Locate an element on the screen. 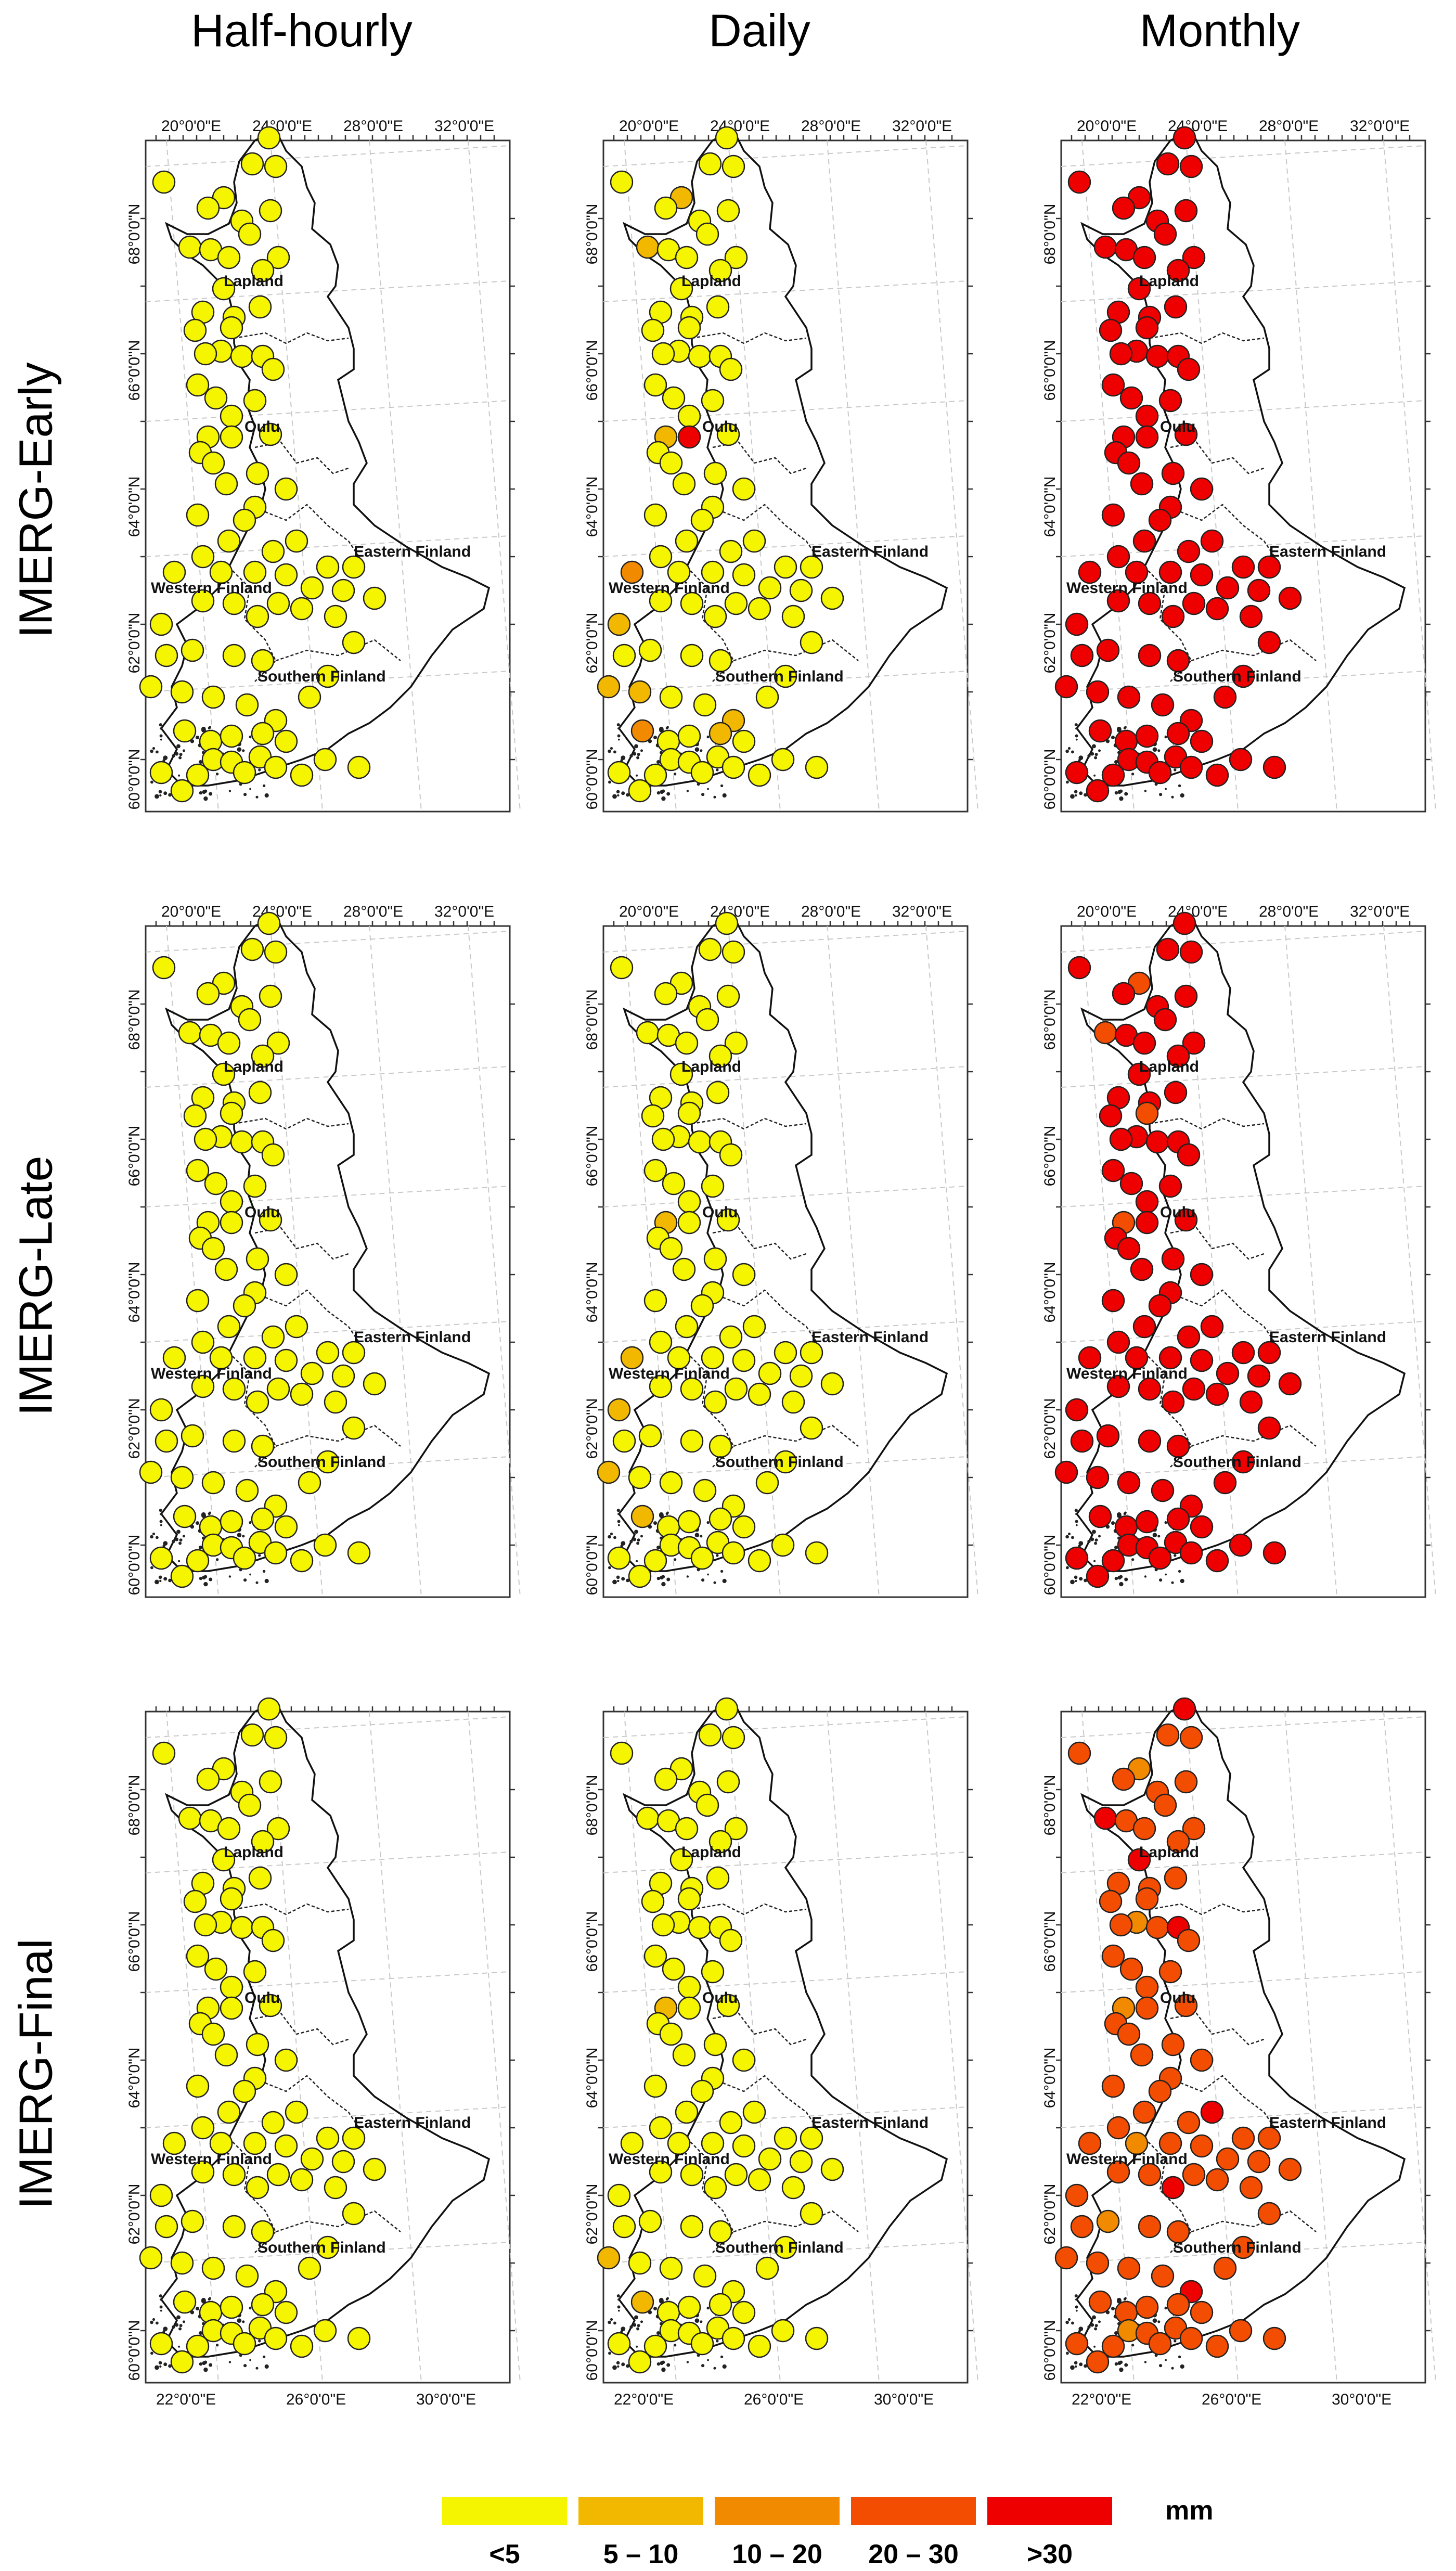 This screenshot has height=2571, width=1456. longitude-label: 26°0'0"E is located at coordinates (774, 2399).